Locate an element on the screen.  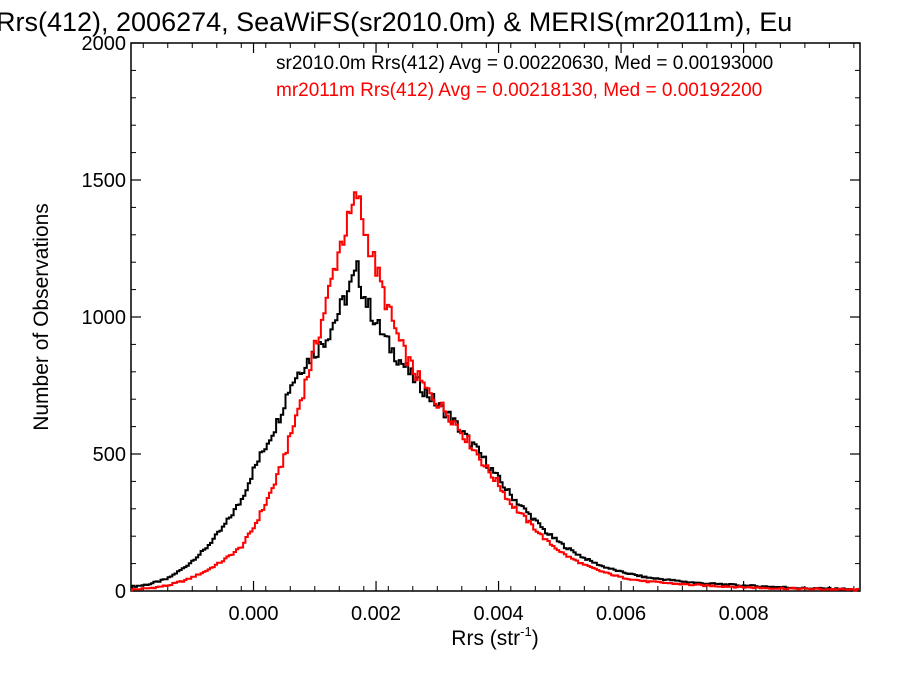
y-tick-label: 2000 is located at coordinates (104, 44).